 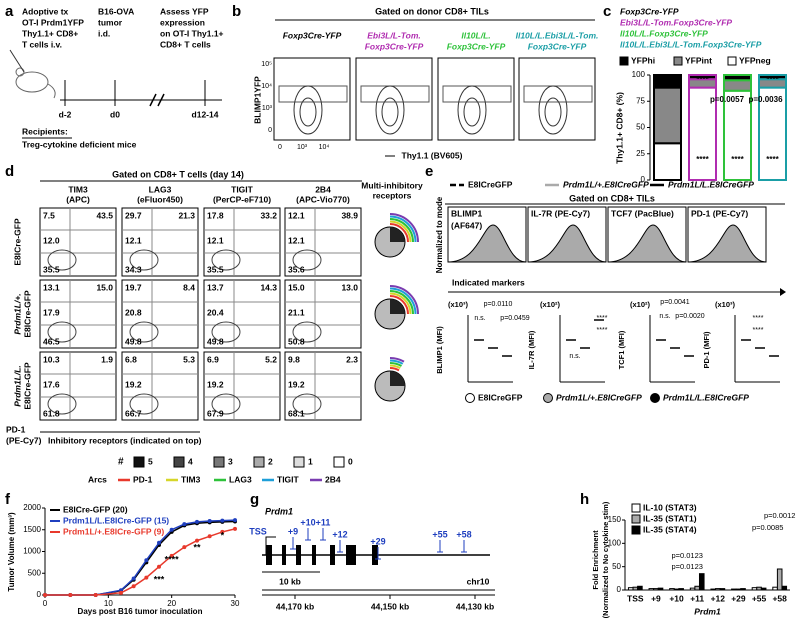 I want to click on label: TIM3, so click(x=78, y=189).